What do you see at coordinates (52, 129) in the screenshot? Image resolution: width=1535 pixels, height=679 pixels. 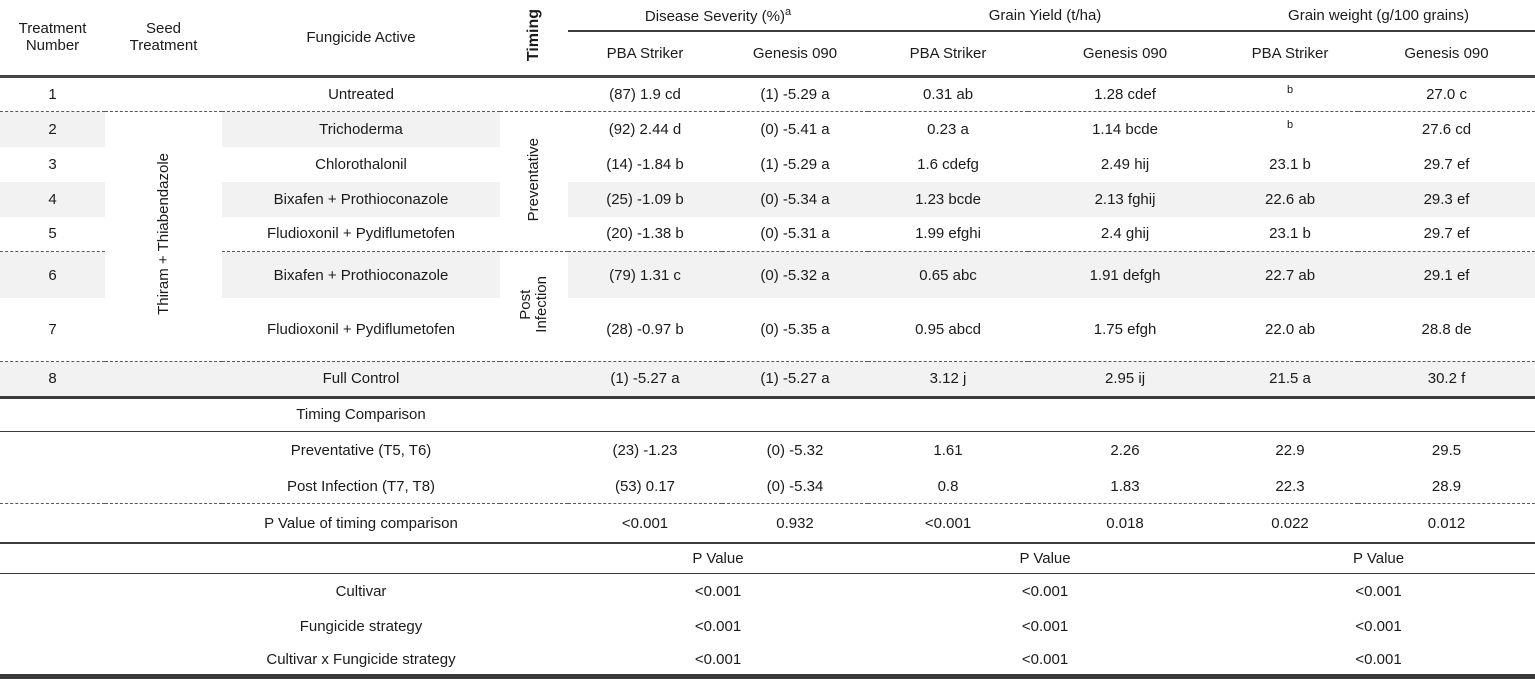 I see `treatment-number-cell: 2` at bounding box center [52, 129].